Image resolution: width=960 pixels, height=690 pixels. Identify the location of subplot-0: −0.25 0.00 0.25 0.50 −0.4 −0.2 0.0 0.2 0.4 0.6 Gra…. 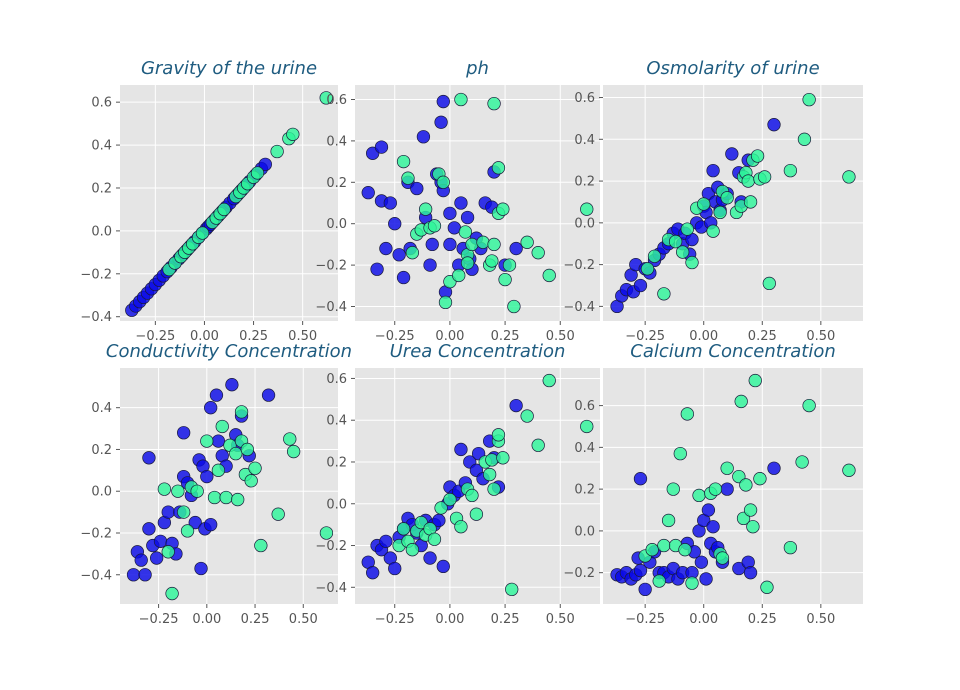
(209, 201).